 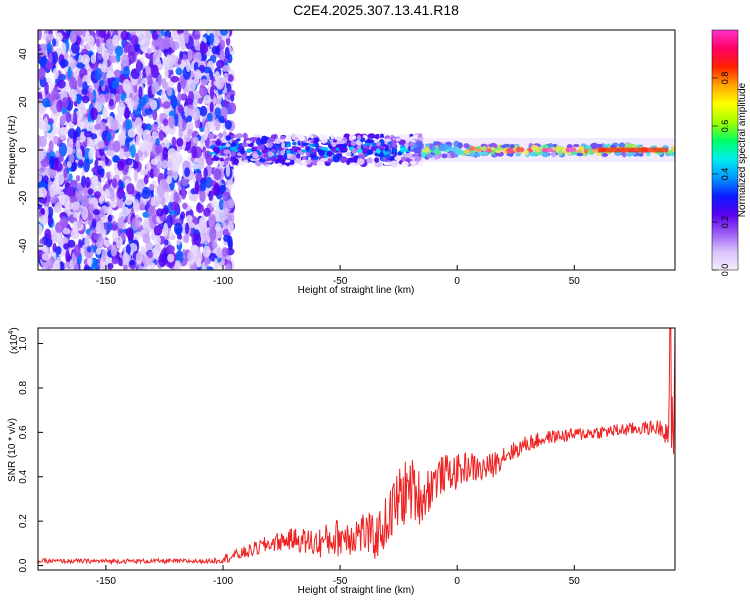 I want to click on snr-exponent-power: 4, so click(x=11, y=333).